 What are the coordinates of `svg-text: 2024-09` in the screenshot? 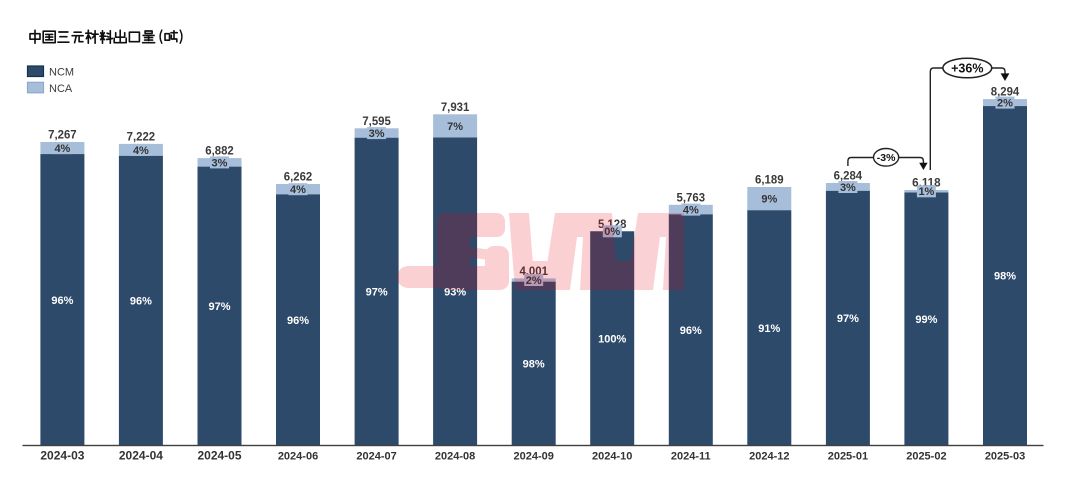 It's located at (534, 457).